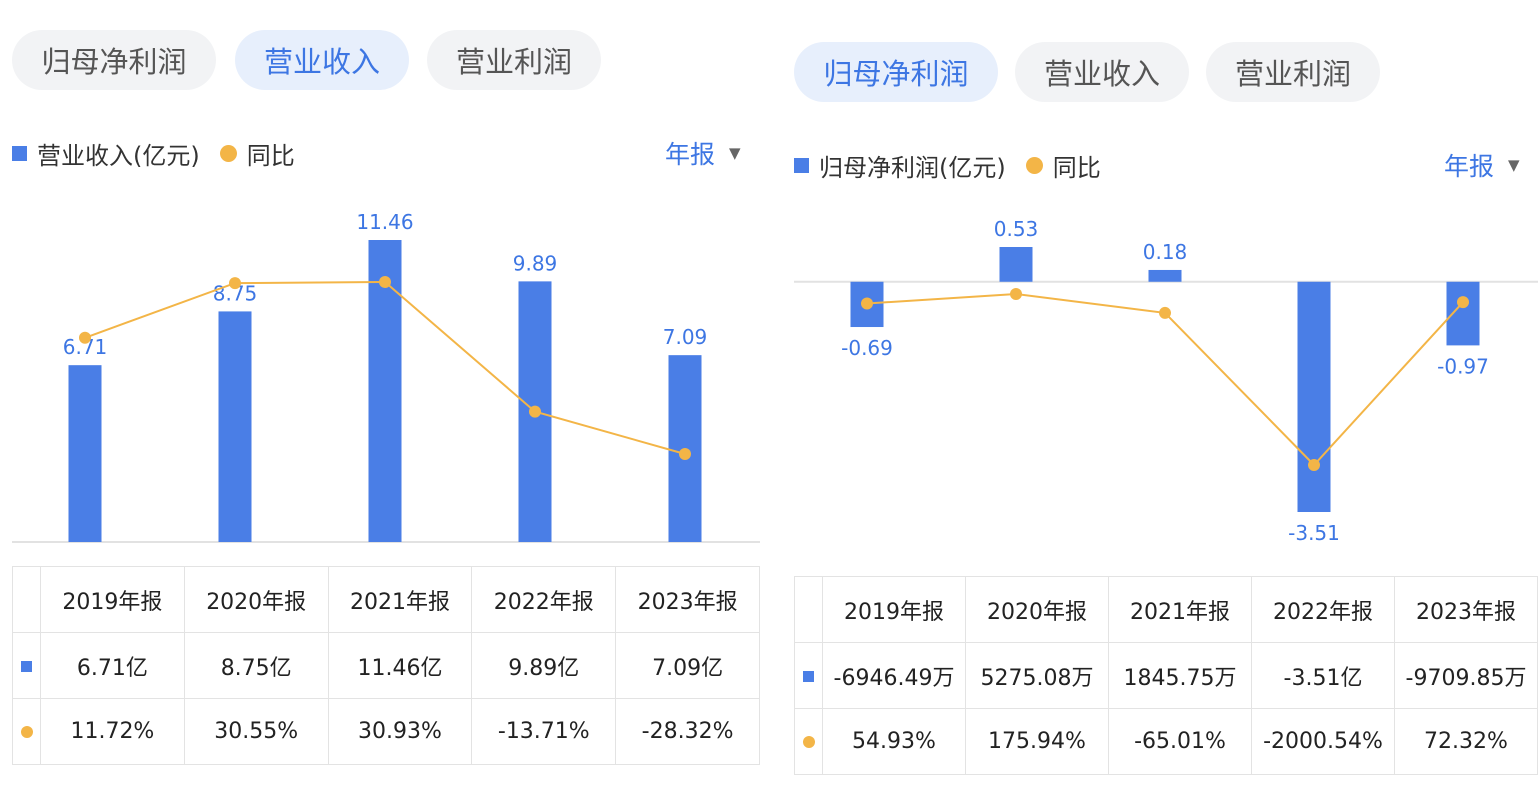 Image resolution: width=1538 pixels, height=798 pixels. I want to click on table-cell: -6946.49万, so click(894, 675).